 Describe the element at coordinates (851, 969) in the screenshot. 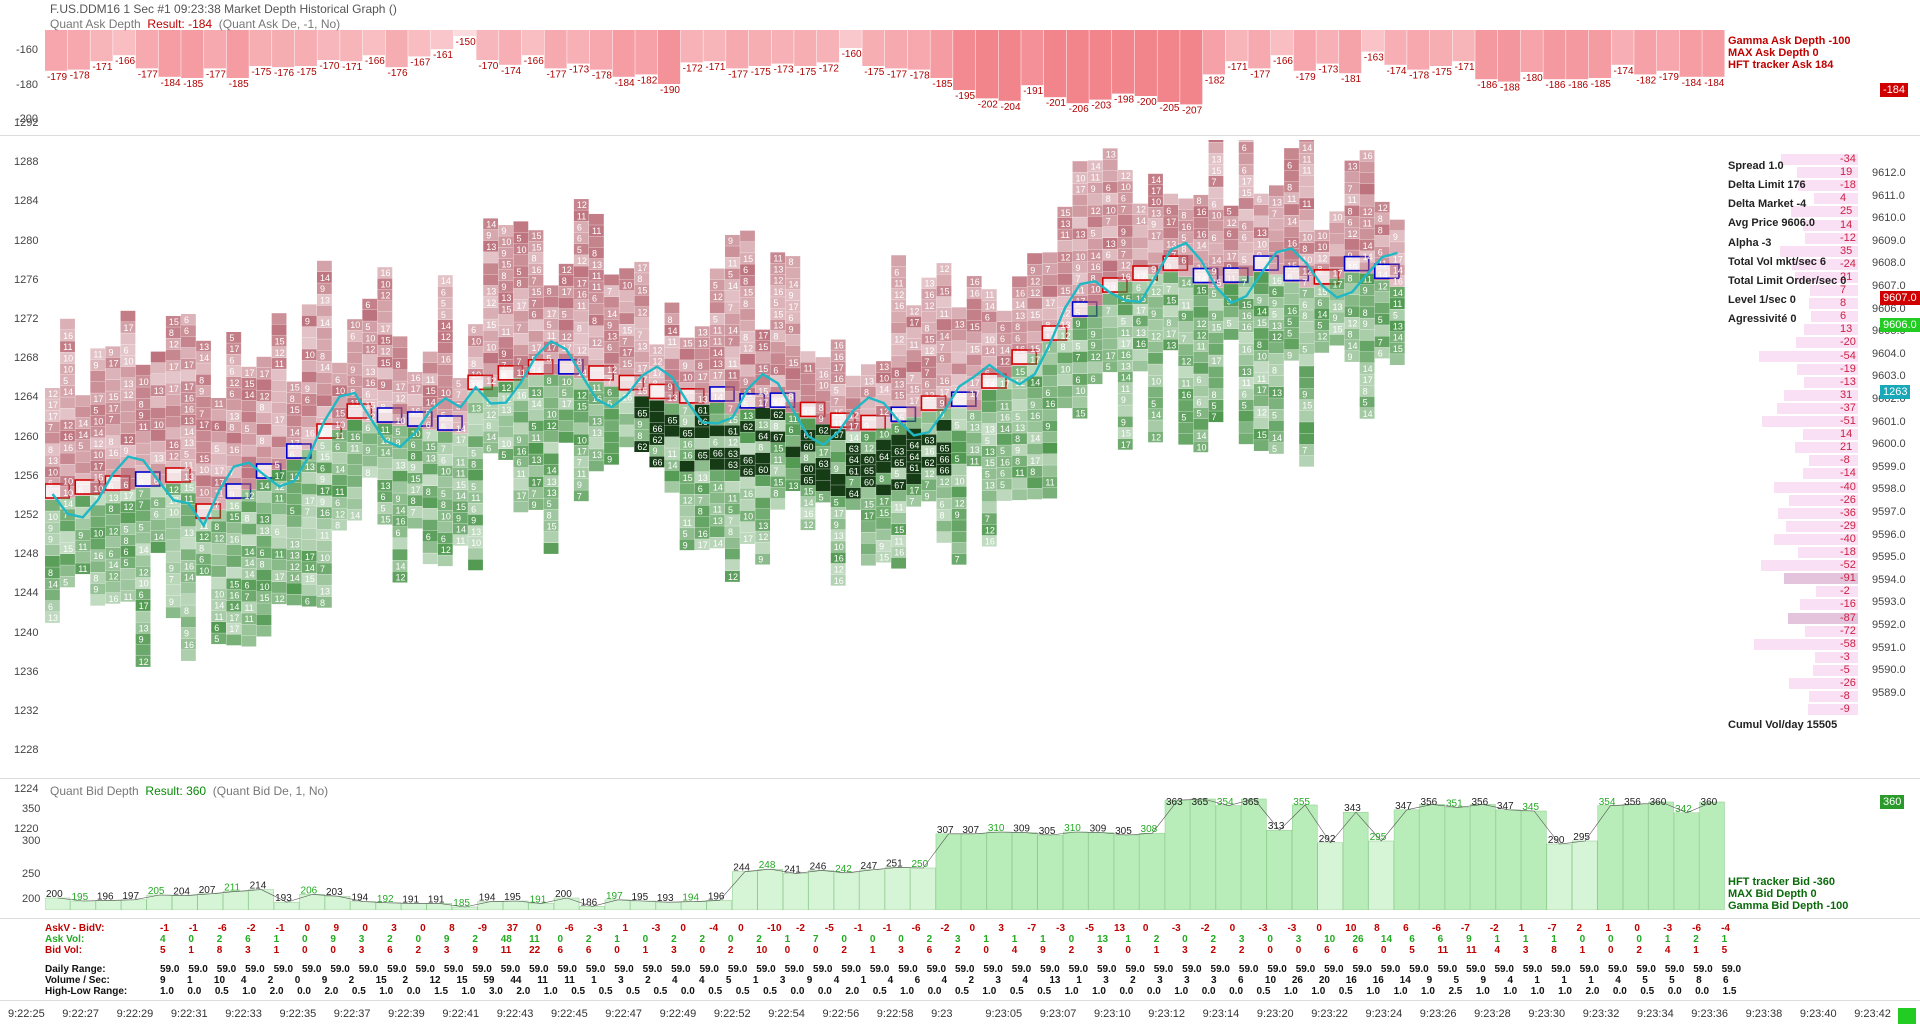

I see `daily-range-value: 59.0` at that location.